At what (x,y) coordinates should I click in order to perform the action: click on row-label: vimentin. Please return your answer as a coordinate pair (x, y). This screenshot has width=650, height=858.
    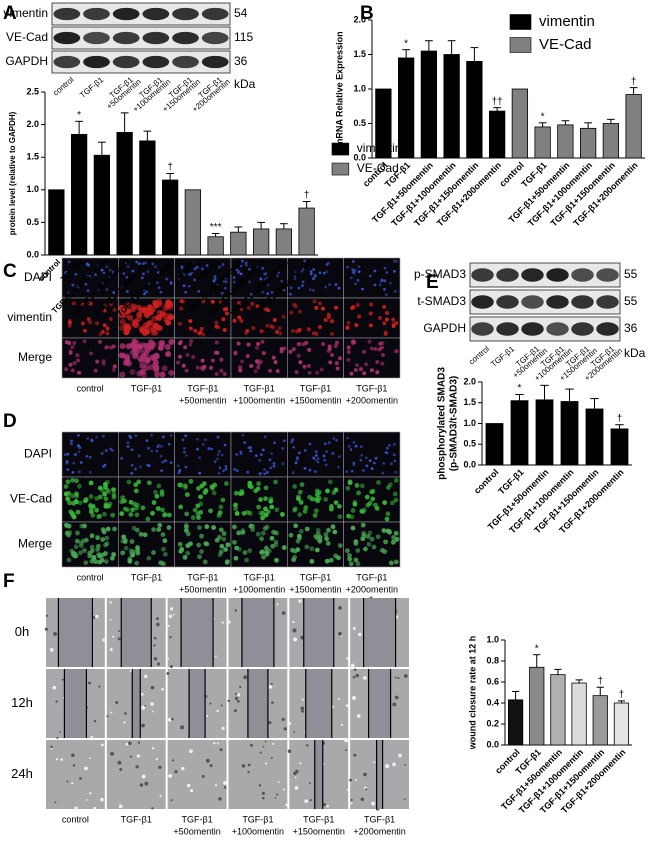
    Looking at the image, I should click on (29, 317).